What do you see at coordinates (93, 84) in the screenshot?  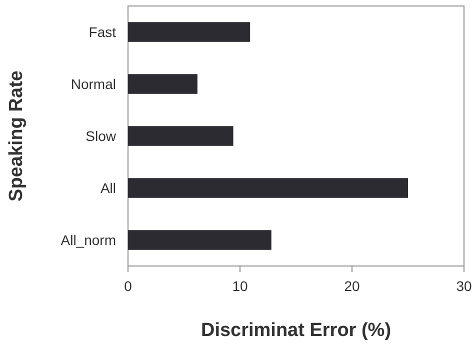 I see `y-tick-label: Normal` at bounding box center [93, 84].